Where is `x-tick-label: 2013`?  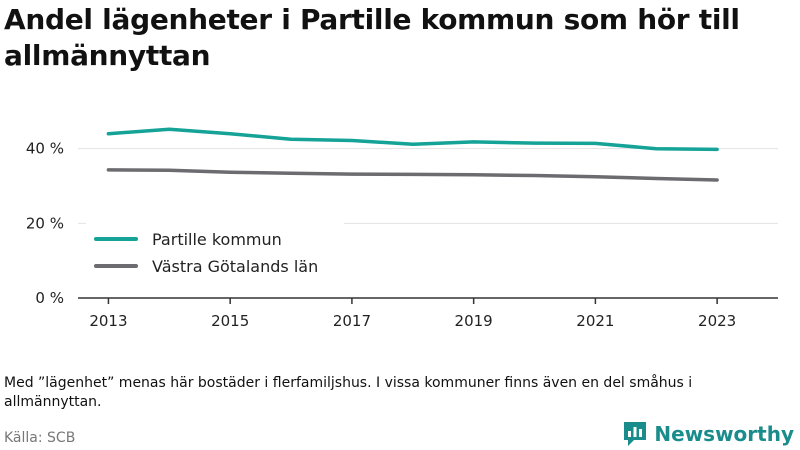 x-tick-label: 2013 is located at coordinates (108, 321).